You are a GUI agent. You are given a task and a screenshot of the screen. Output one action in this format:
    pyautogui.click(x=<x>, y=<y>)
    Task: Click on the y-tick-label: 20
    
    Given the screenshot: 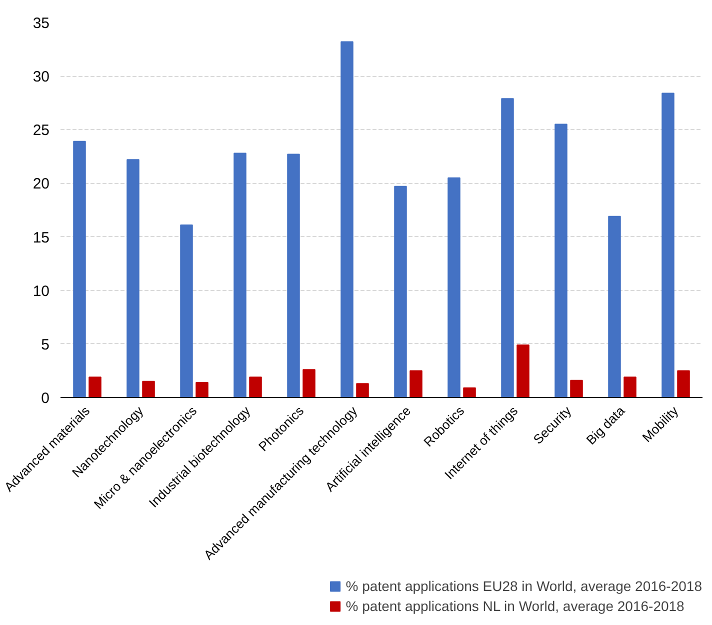 What is the action you would take?
    pyautogui.click(x=41, y=184)
    